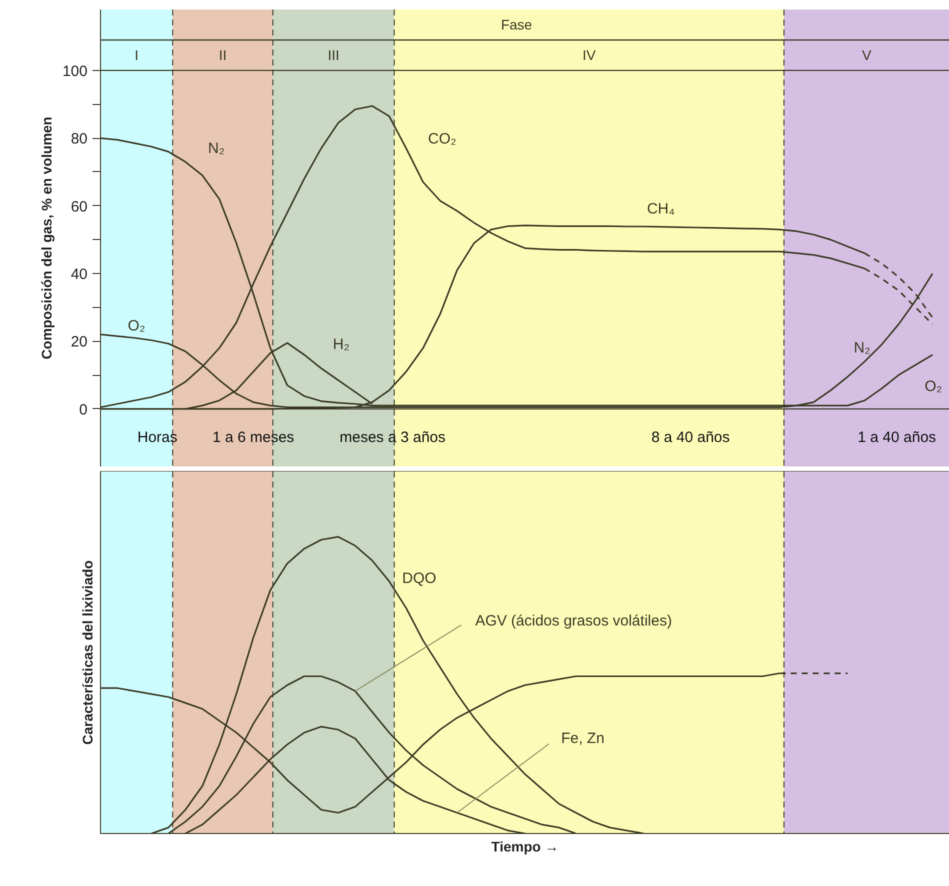 This screenshot has width=949, height=886. Describe the element at coordinates (419, 579) in the screenshot. I see `series-label: DQO` at that location.